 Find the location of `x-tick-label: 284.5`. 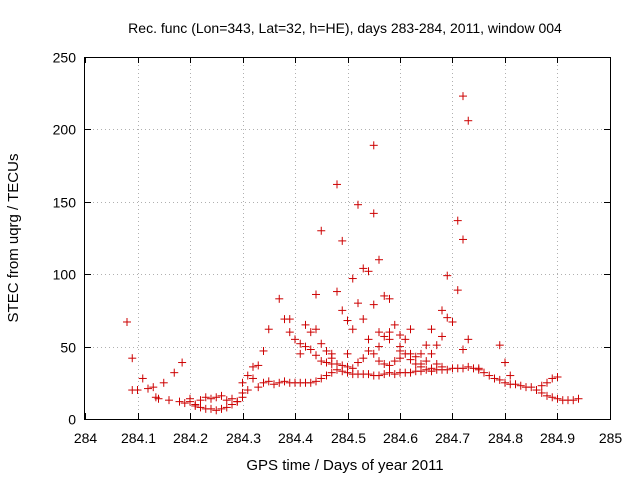

x-tick-label: 284.5 is located at coordinates (348, 438).